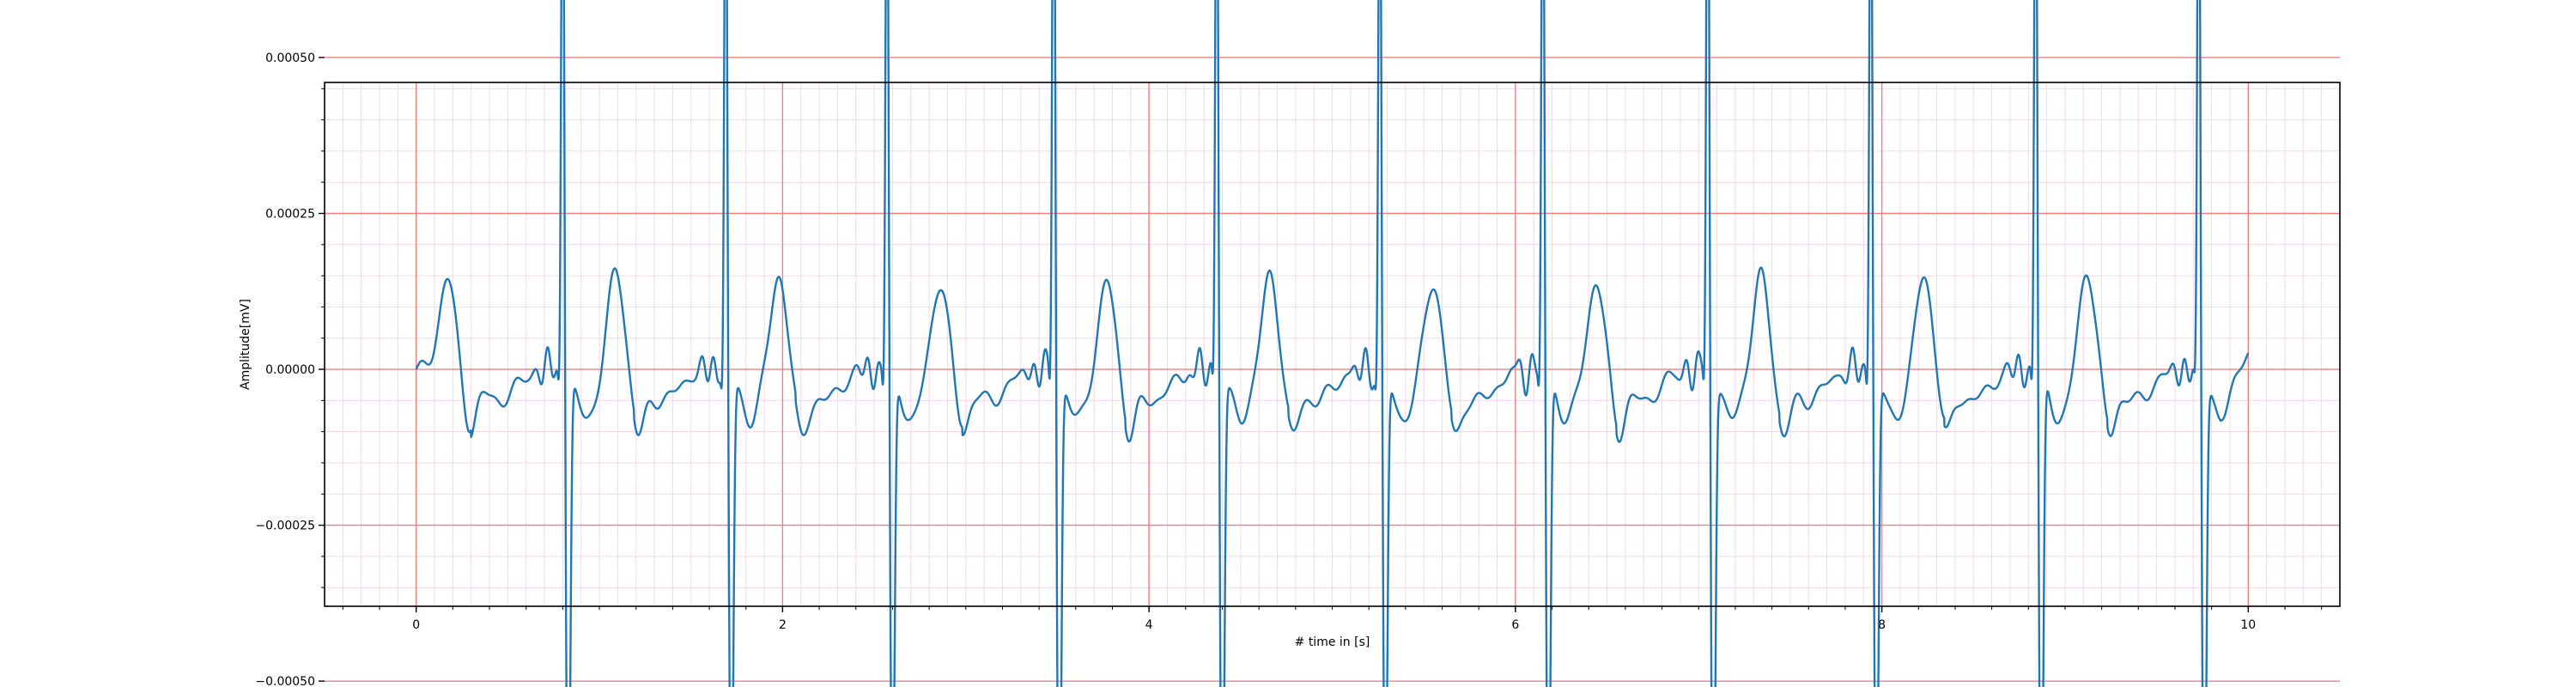 Image resolution: width=2576 pixels, height=687 pixels. I want to click on y-tick-label: −0.00025, so click(285, 526).